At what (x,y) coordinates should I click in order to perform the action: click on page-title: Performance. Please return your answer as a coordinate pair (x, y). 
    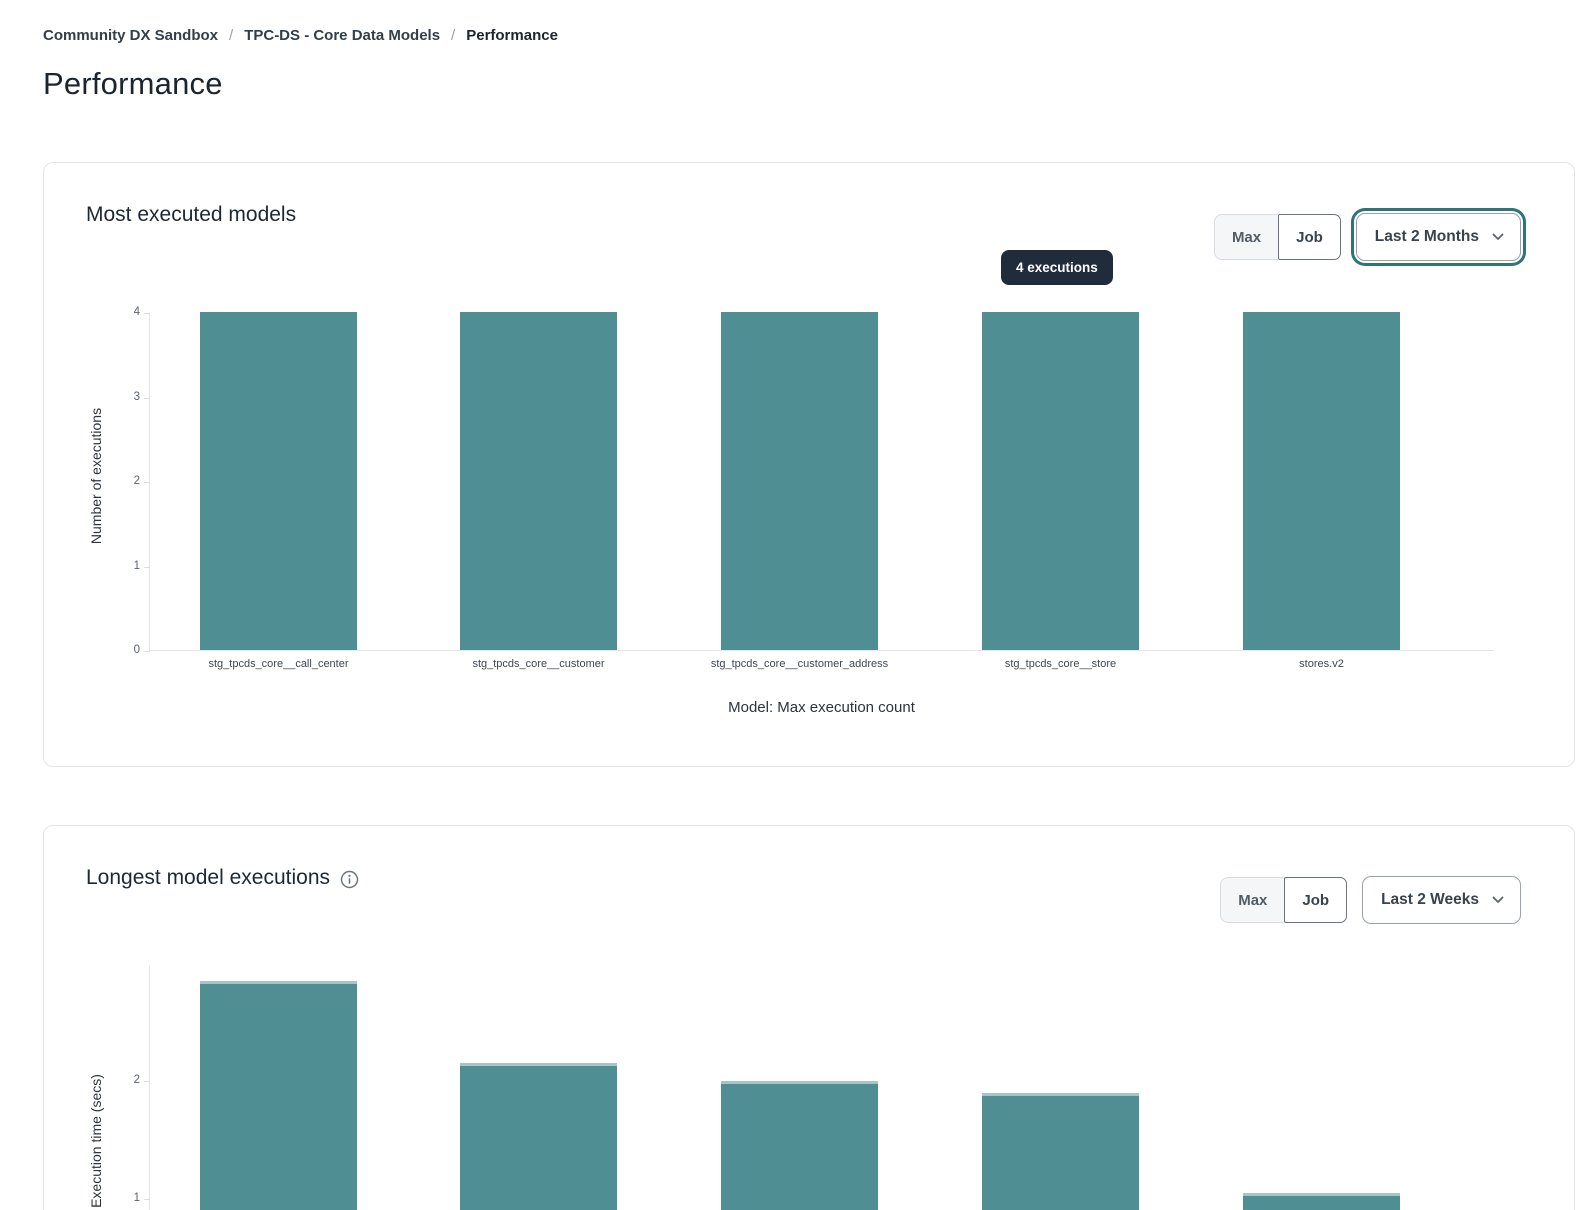
    Looking at the image, I should click on (133, 83).